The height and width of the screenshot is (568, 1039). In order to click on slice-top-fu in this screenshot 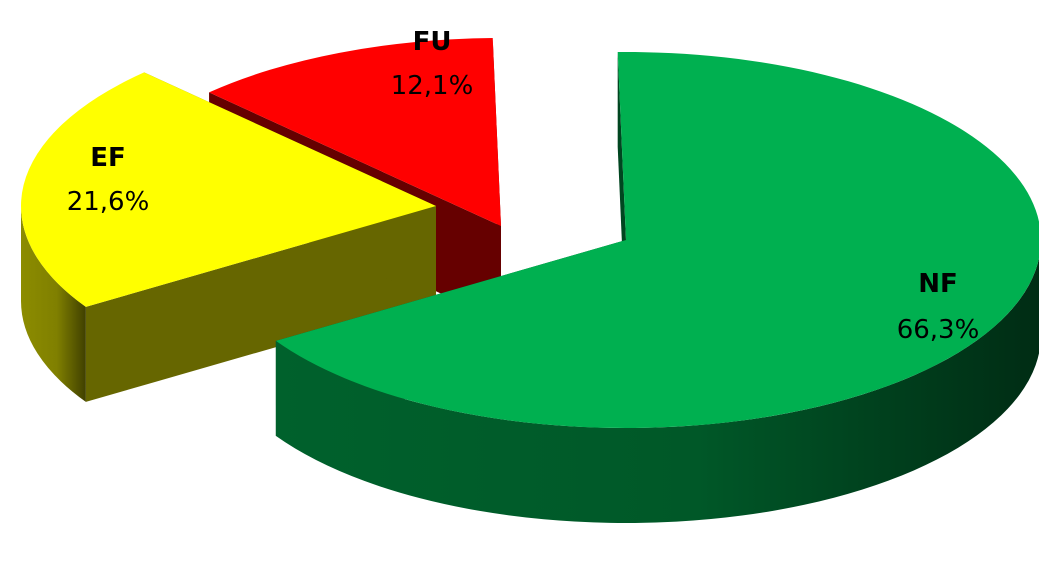, I will do `click(355, 132)`.